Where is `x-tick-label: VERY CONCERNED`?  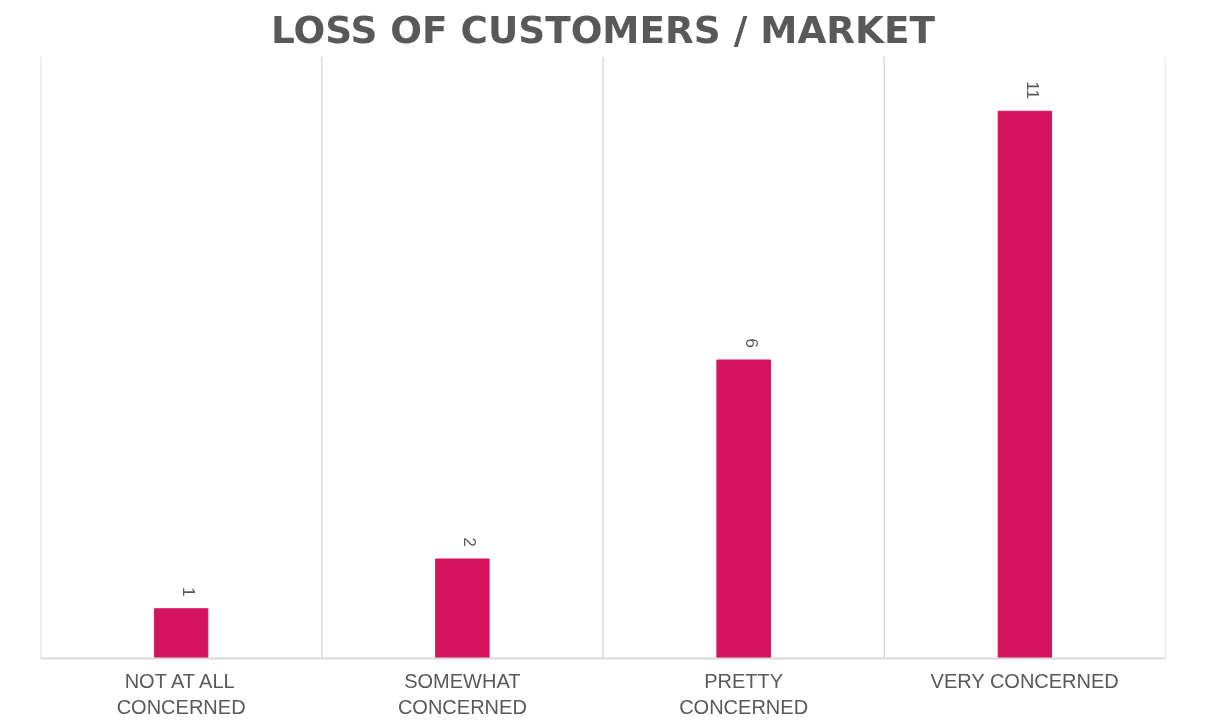 x-tick-label: VERY CONCERNED is located at coordinates (1024, 680).